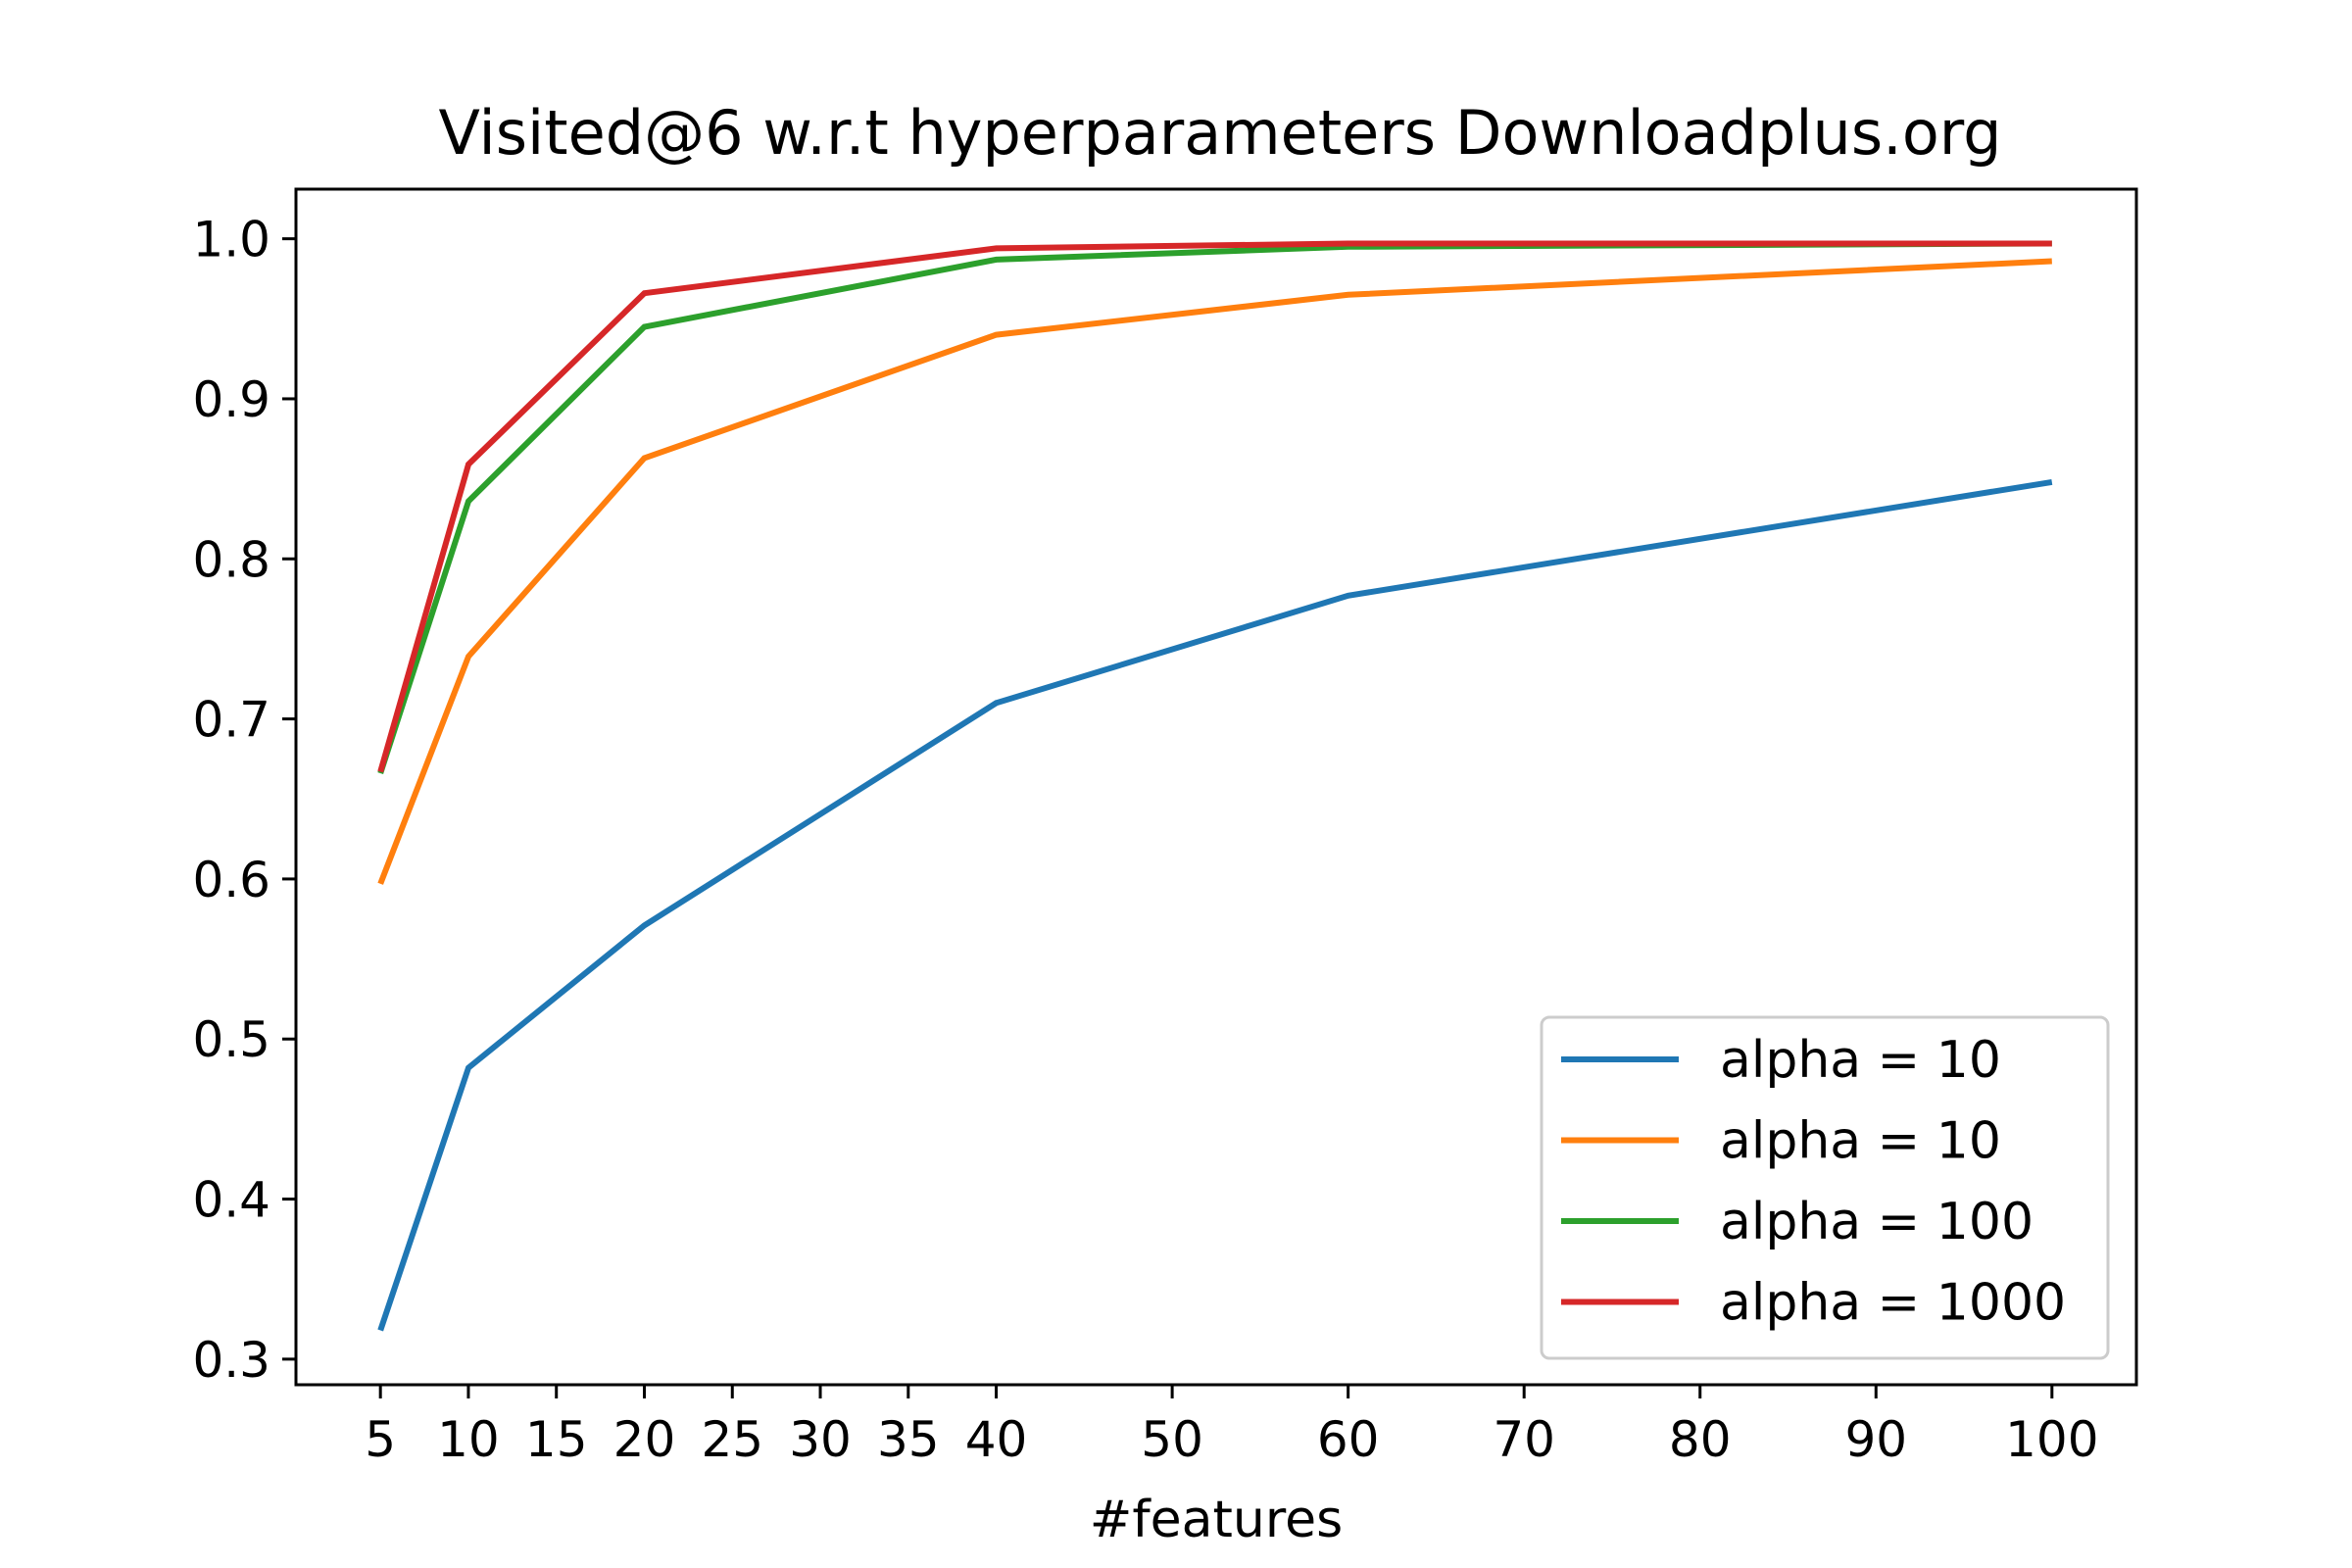 The image size is (2352, 1568). What do you see at coordinates (1232, 1426) in the screenshot?
I see `x-axis: 5 10 15 20 25 30 35 40 50 60 70 80 90 100` at bounding box center [1232, 1426].